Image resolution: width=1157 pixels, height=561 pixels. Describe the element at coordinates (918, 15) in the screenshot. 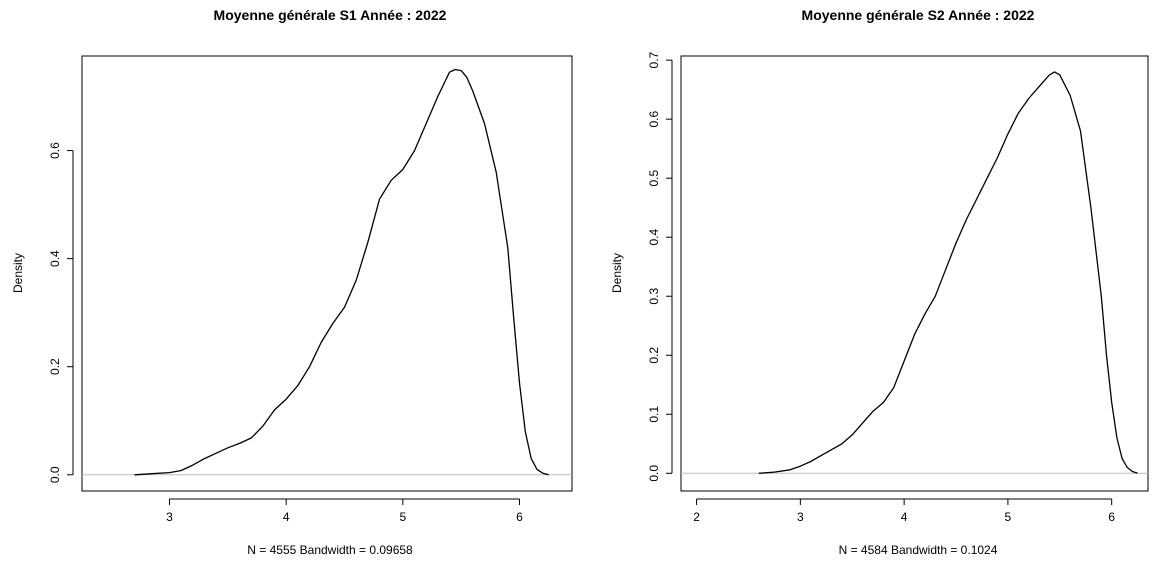

I see `chart-title-s2: Moyenne générale S2 Année : 2022` at that location.